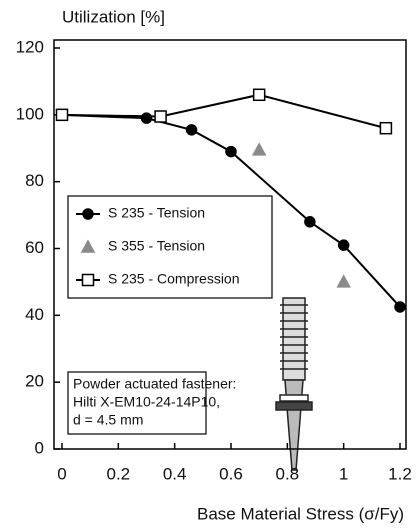  I want to click on legend-label: S 235 - Compression, so click(174, 279).